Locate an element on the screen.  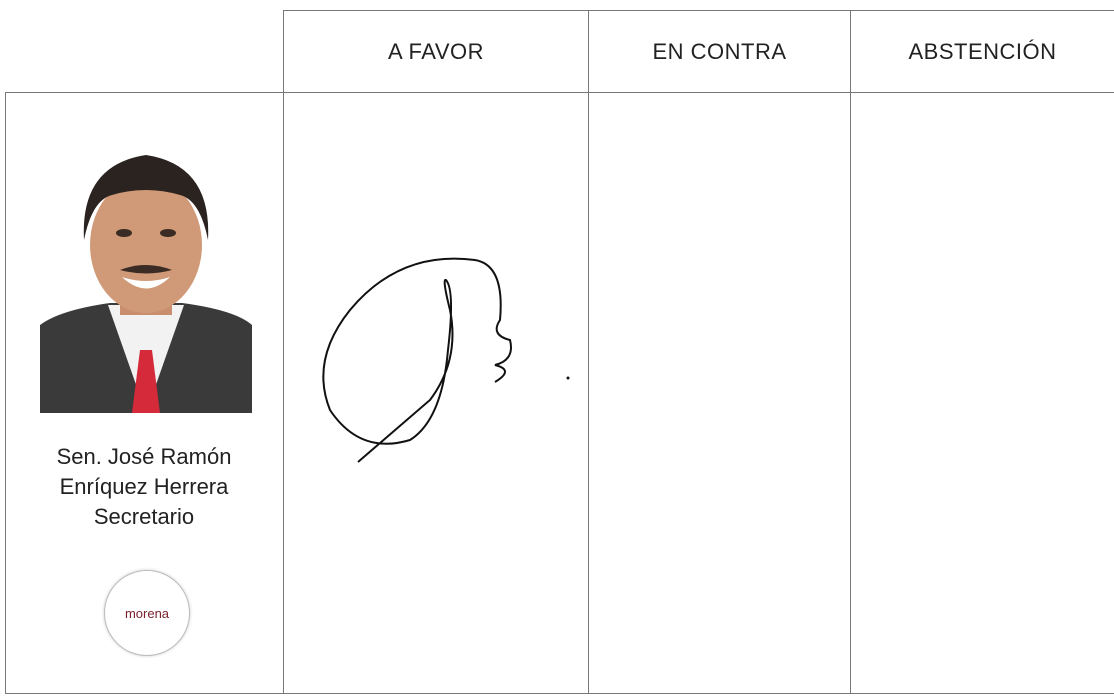
name-line: Enríquez Herrera is located at coordinates (144, 486).